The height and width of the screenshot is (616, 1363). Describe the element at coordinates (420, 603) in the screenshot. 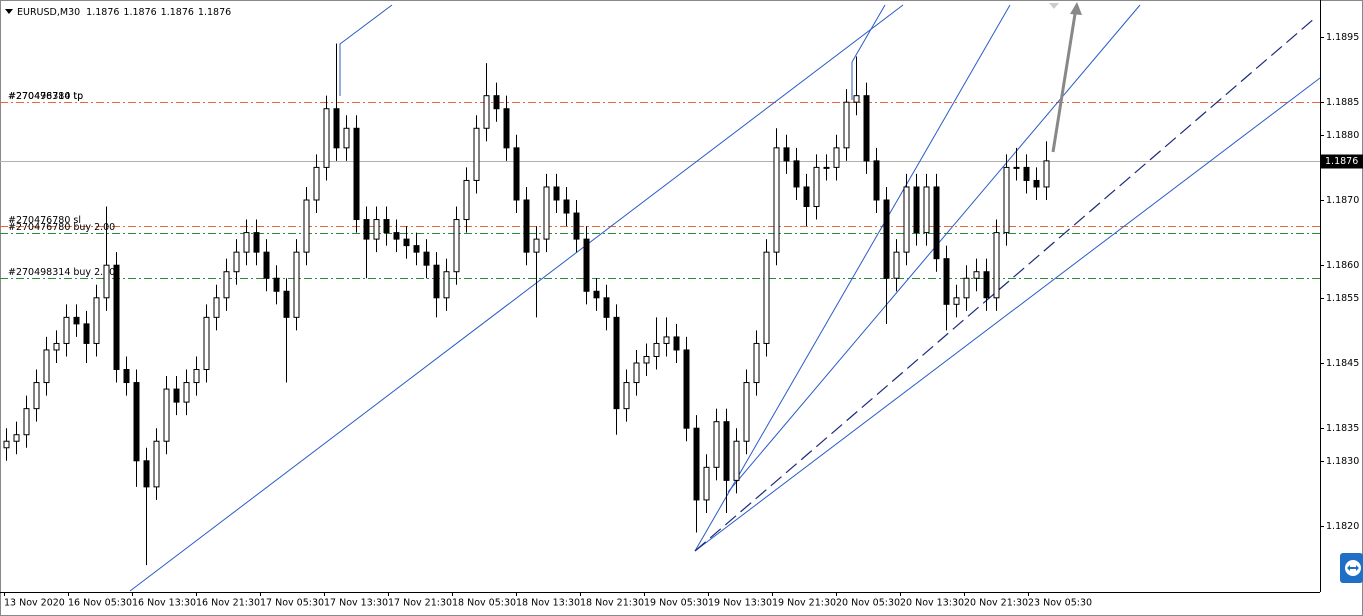

I see `x-tick-label: 17 Nov 21:30` at that location.